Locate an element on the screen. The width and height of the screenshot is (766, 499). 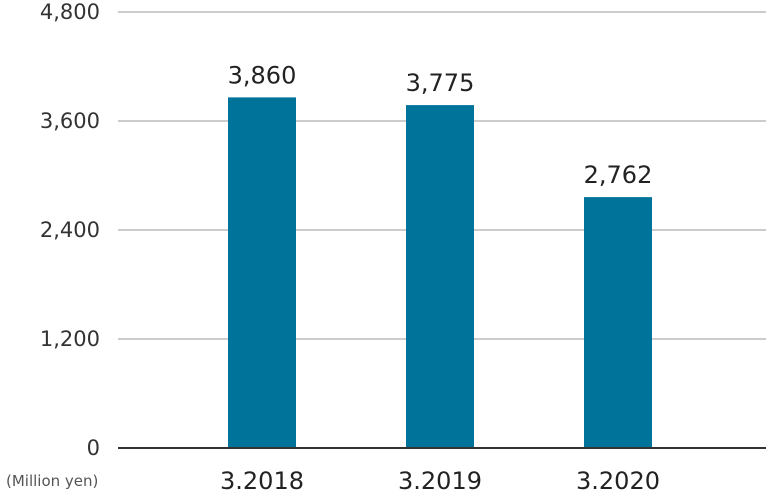
y-tick-label: 0 is located at coordinates (93, 448).